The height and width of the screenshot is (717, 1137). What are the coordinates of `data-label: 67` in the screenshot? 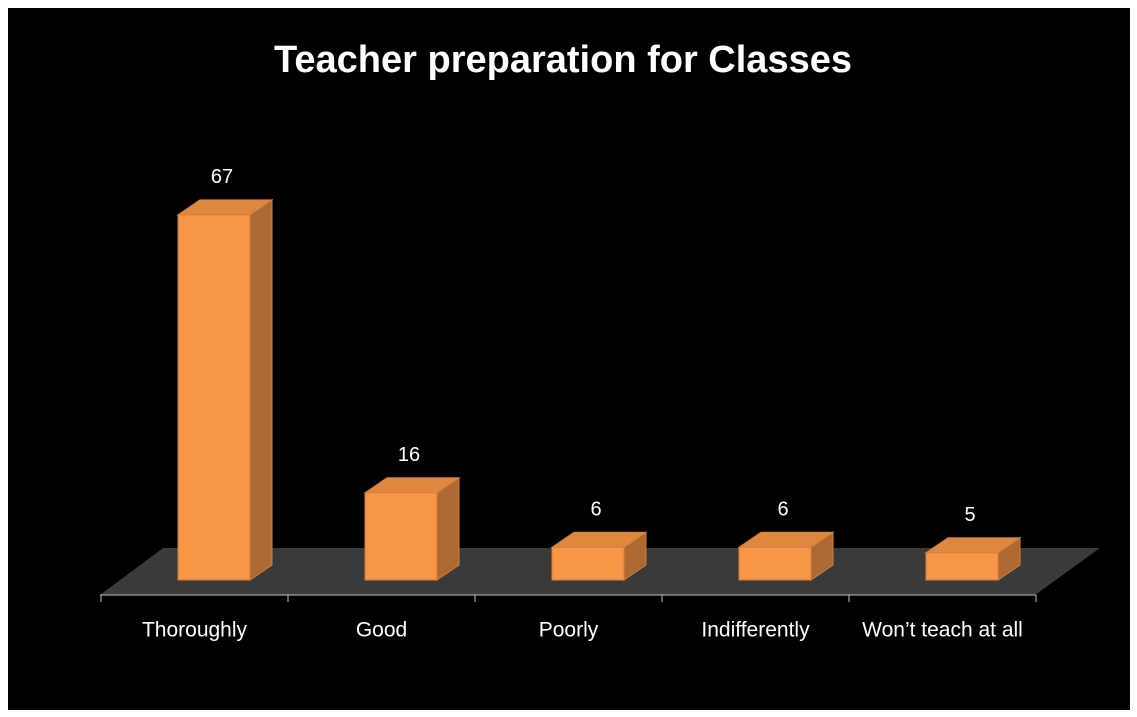 It's located at (222, 177).